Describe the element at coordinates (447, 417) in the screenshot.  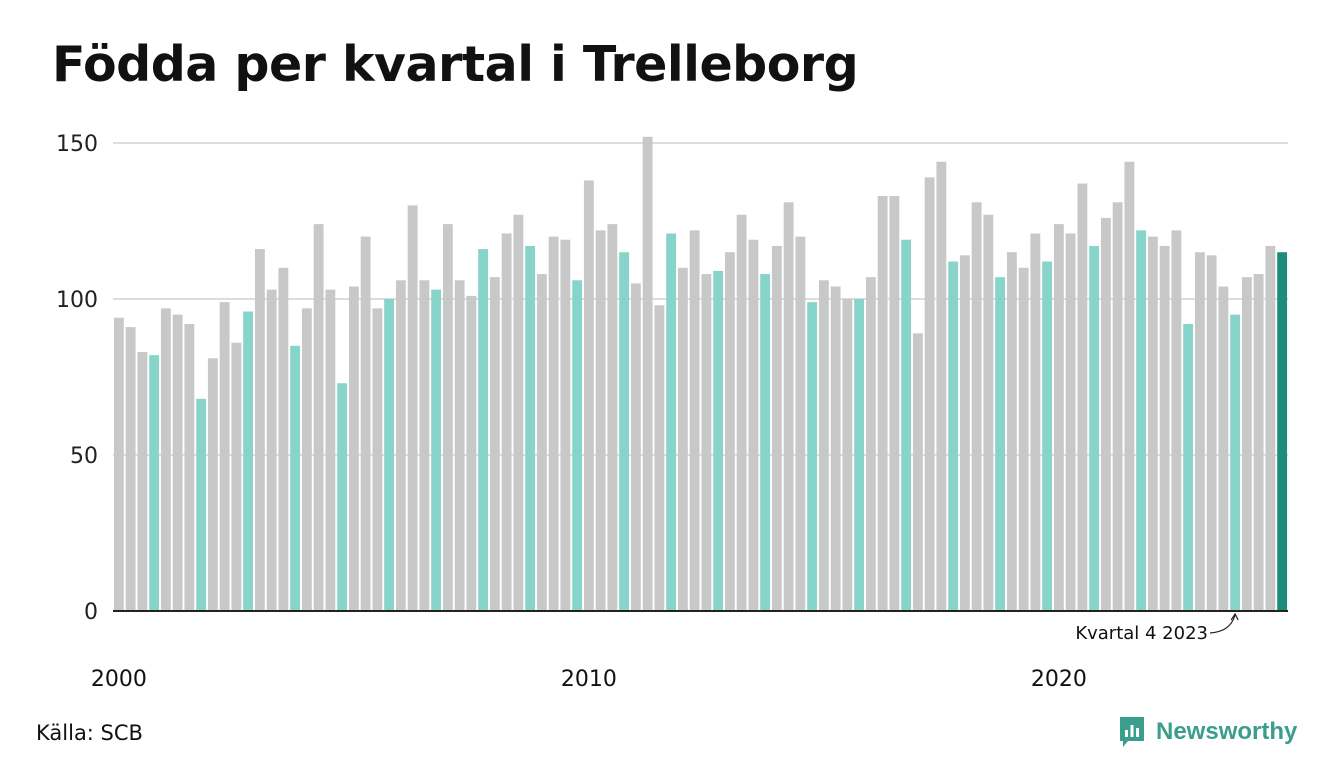
I see `bar-2007-q1` at that location.